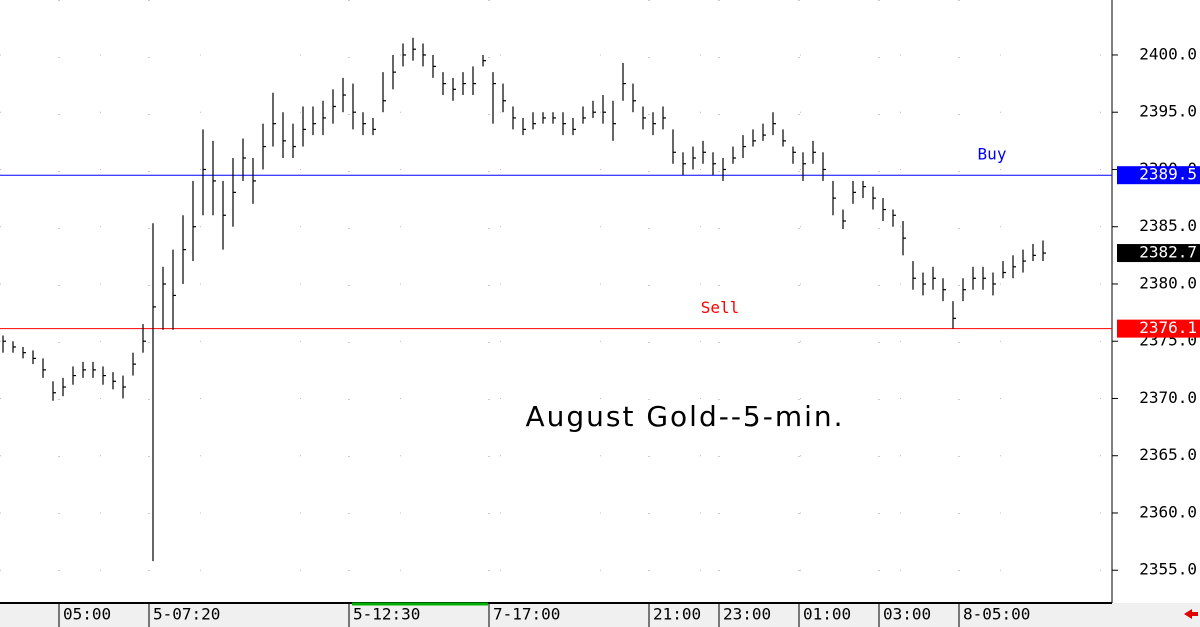 This screenshot has height=627, width=1200. What do you see at coordinates (1191, 614) in the screenshot?
I see `scroll-arrow` at bounding box center [1191, 614].